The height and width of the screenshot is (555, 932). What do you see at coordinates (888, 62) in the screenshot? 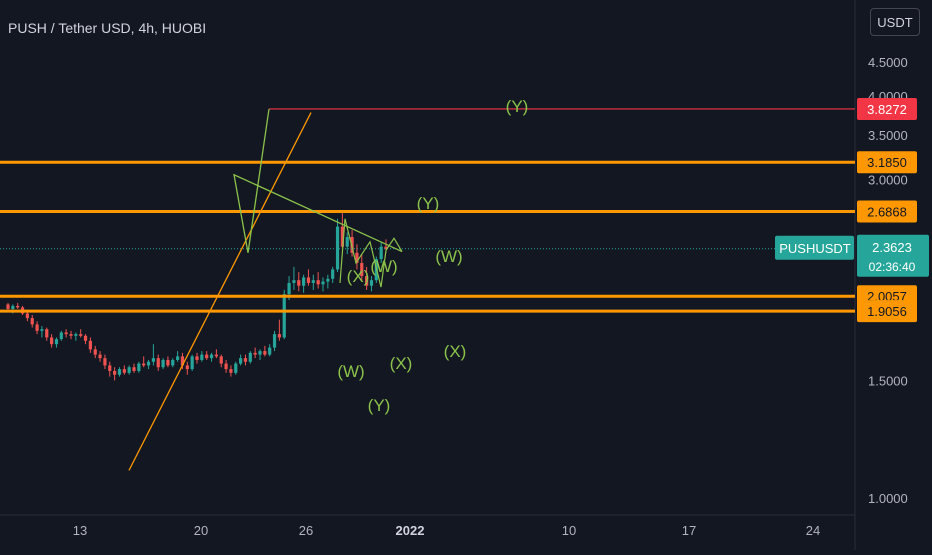
I see `y-tick-label: 4.5000` at bounding box center [888, 62].